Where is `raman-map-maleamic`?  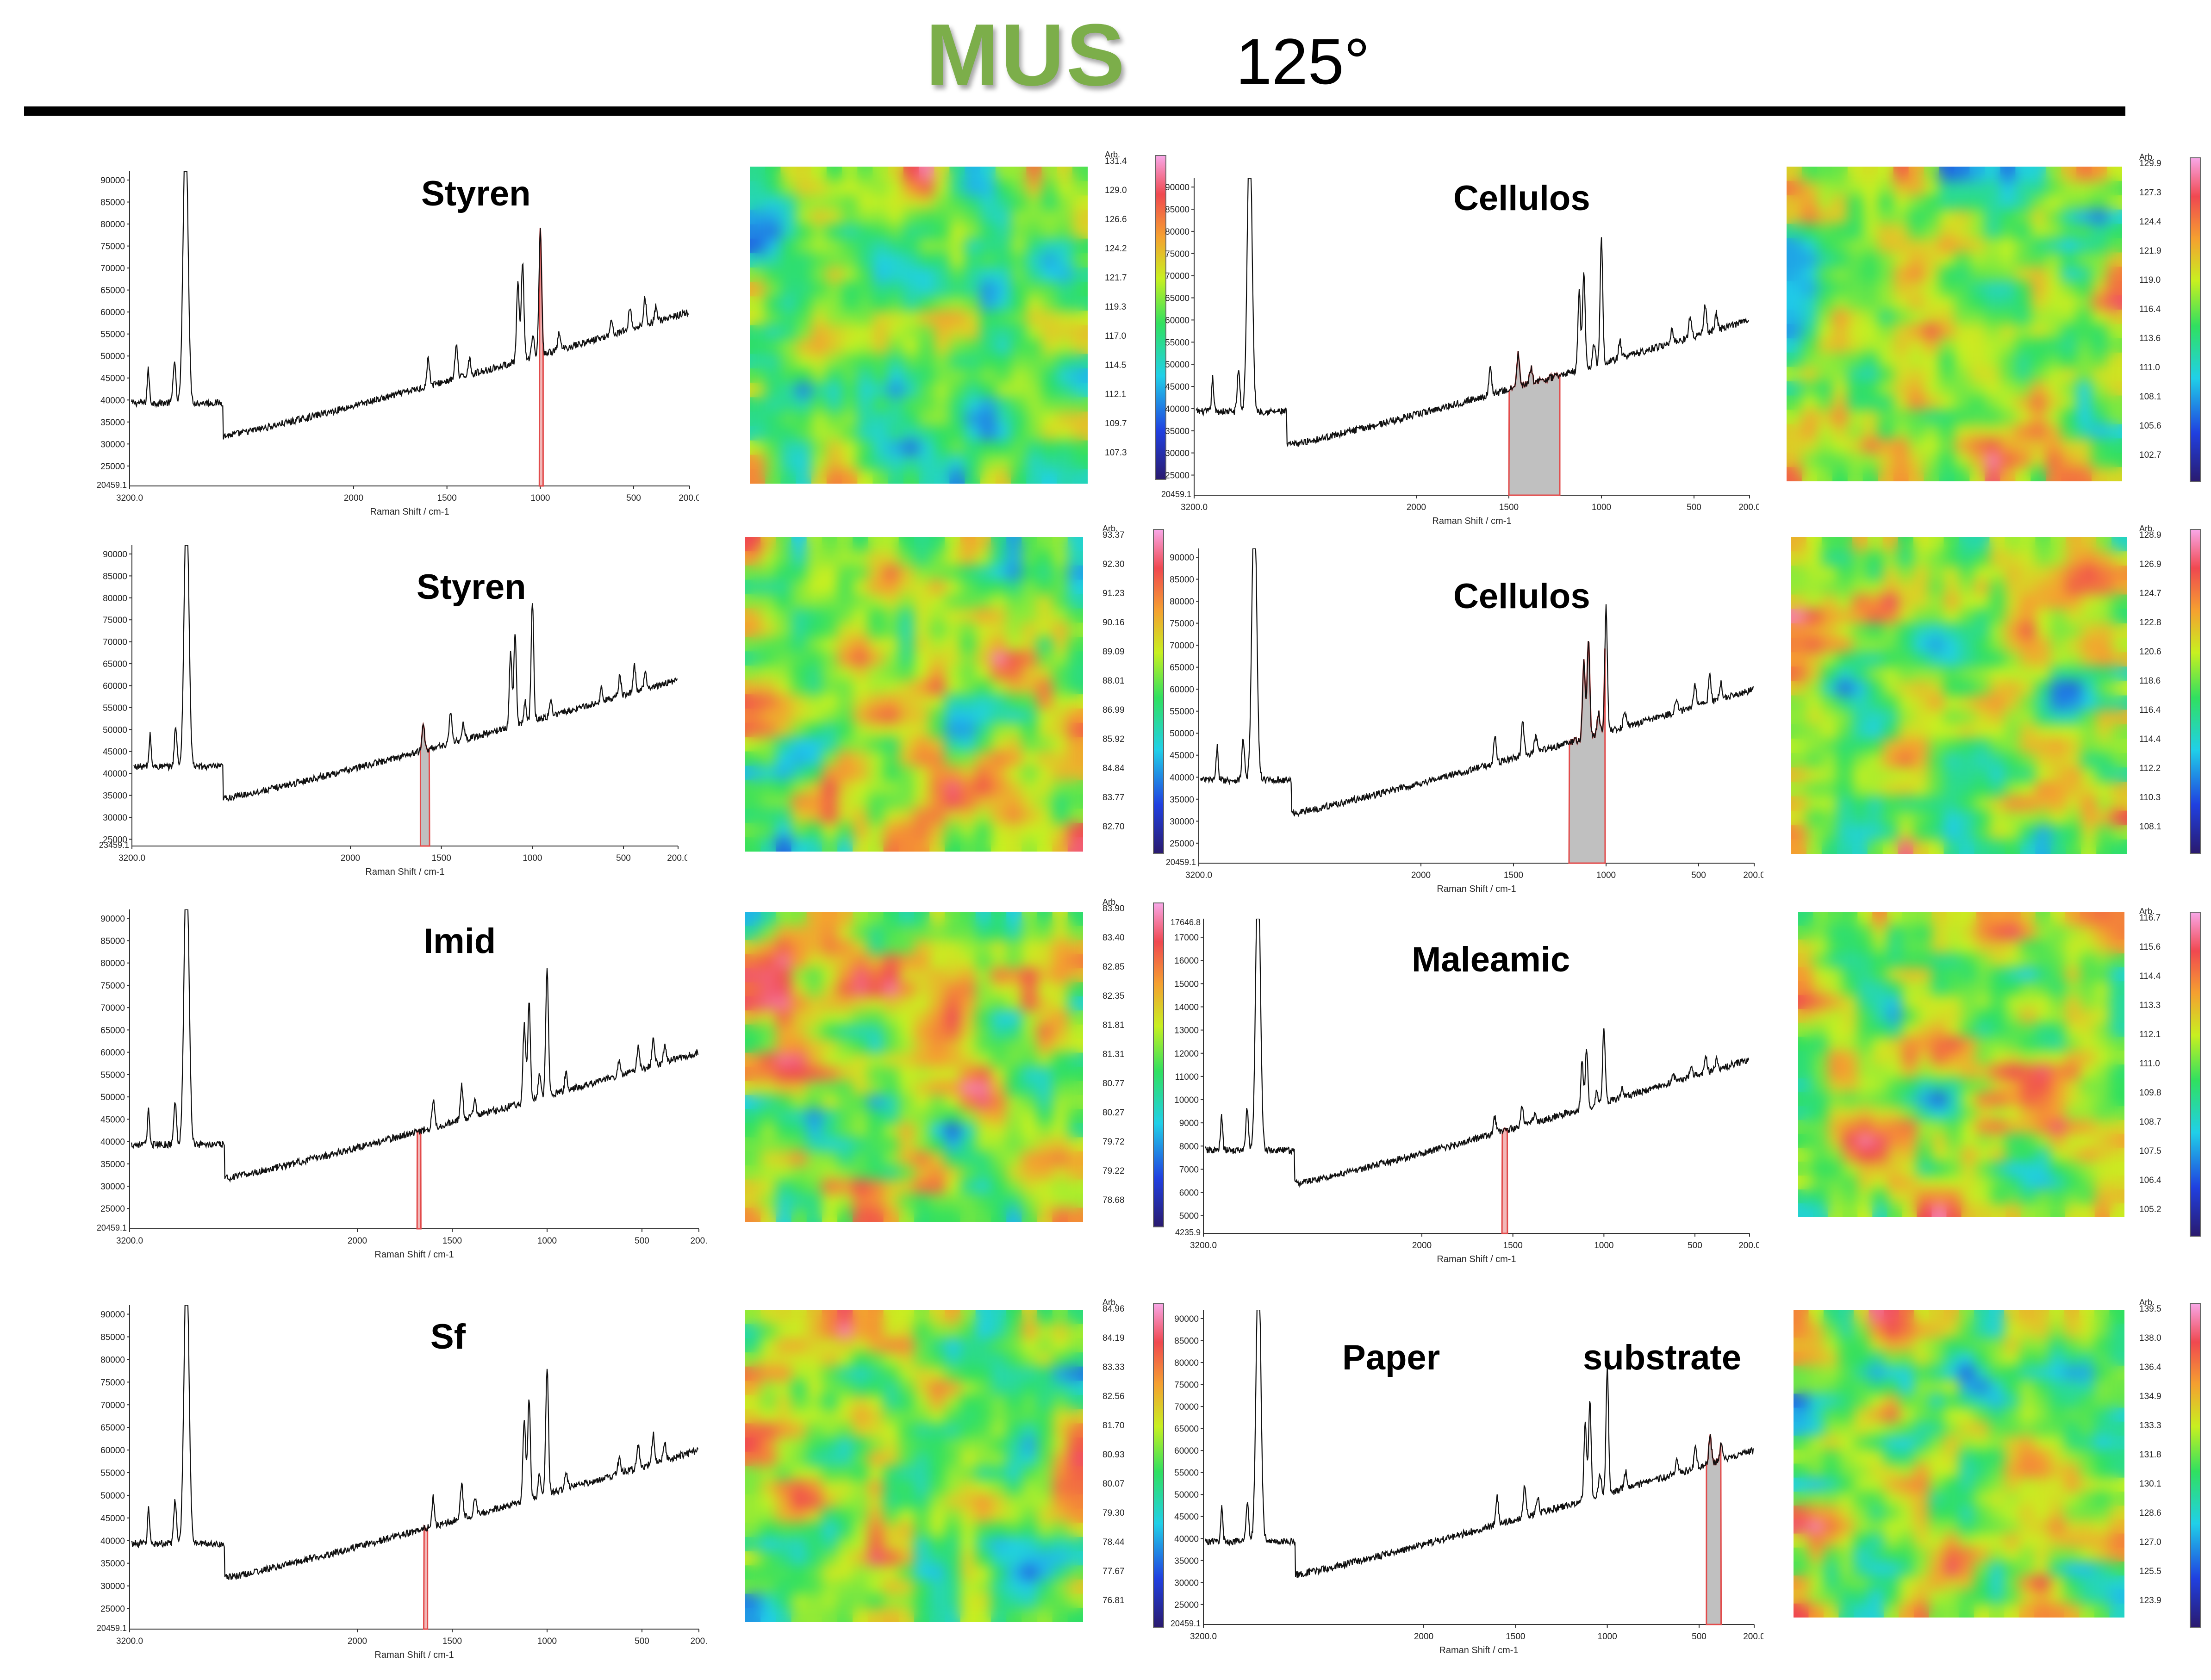 raman-map-maleamic is located at coordinates (1961, 1064).